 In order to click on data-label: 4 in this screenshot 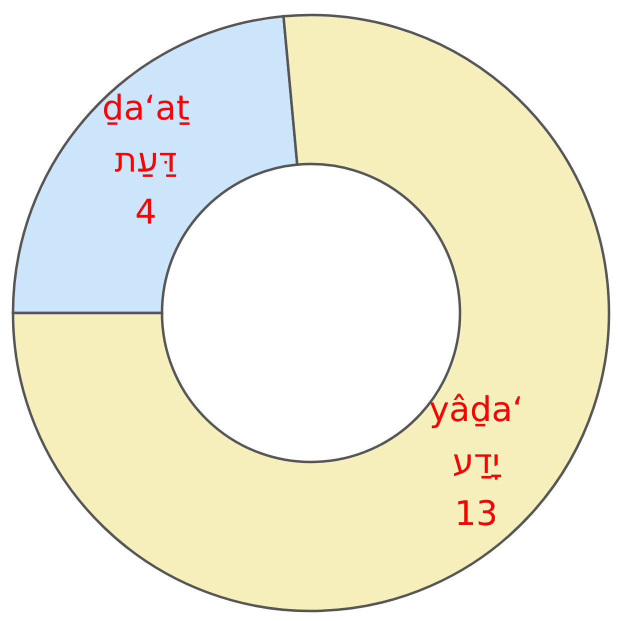, I will do `click(146, 212)`.